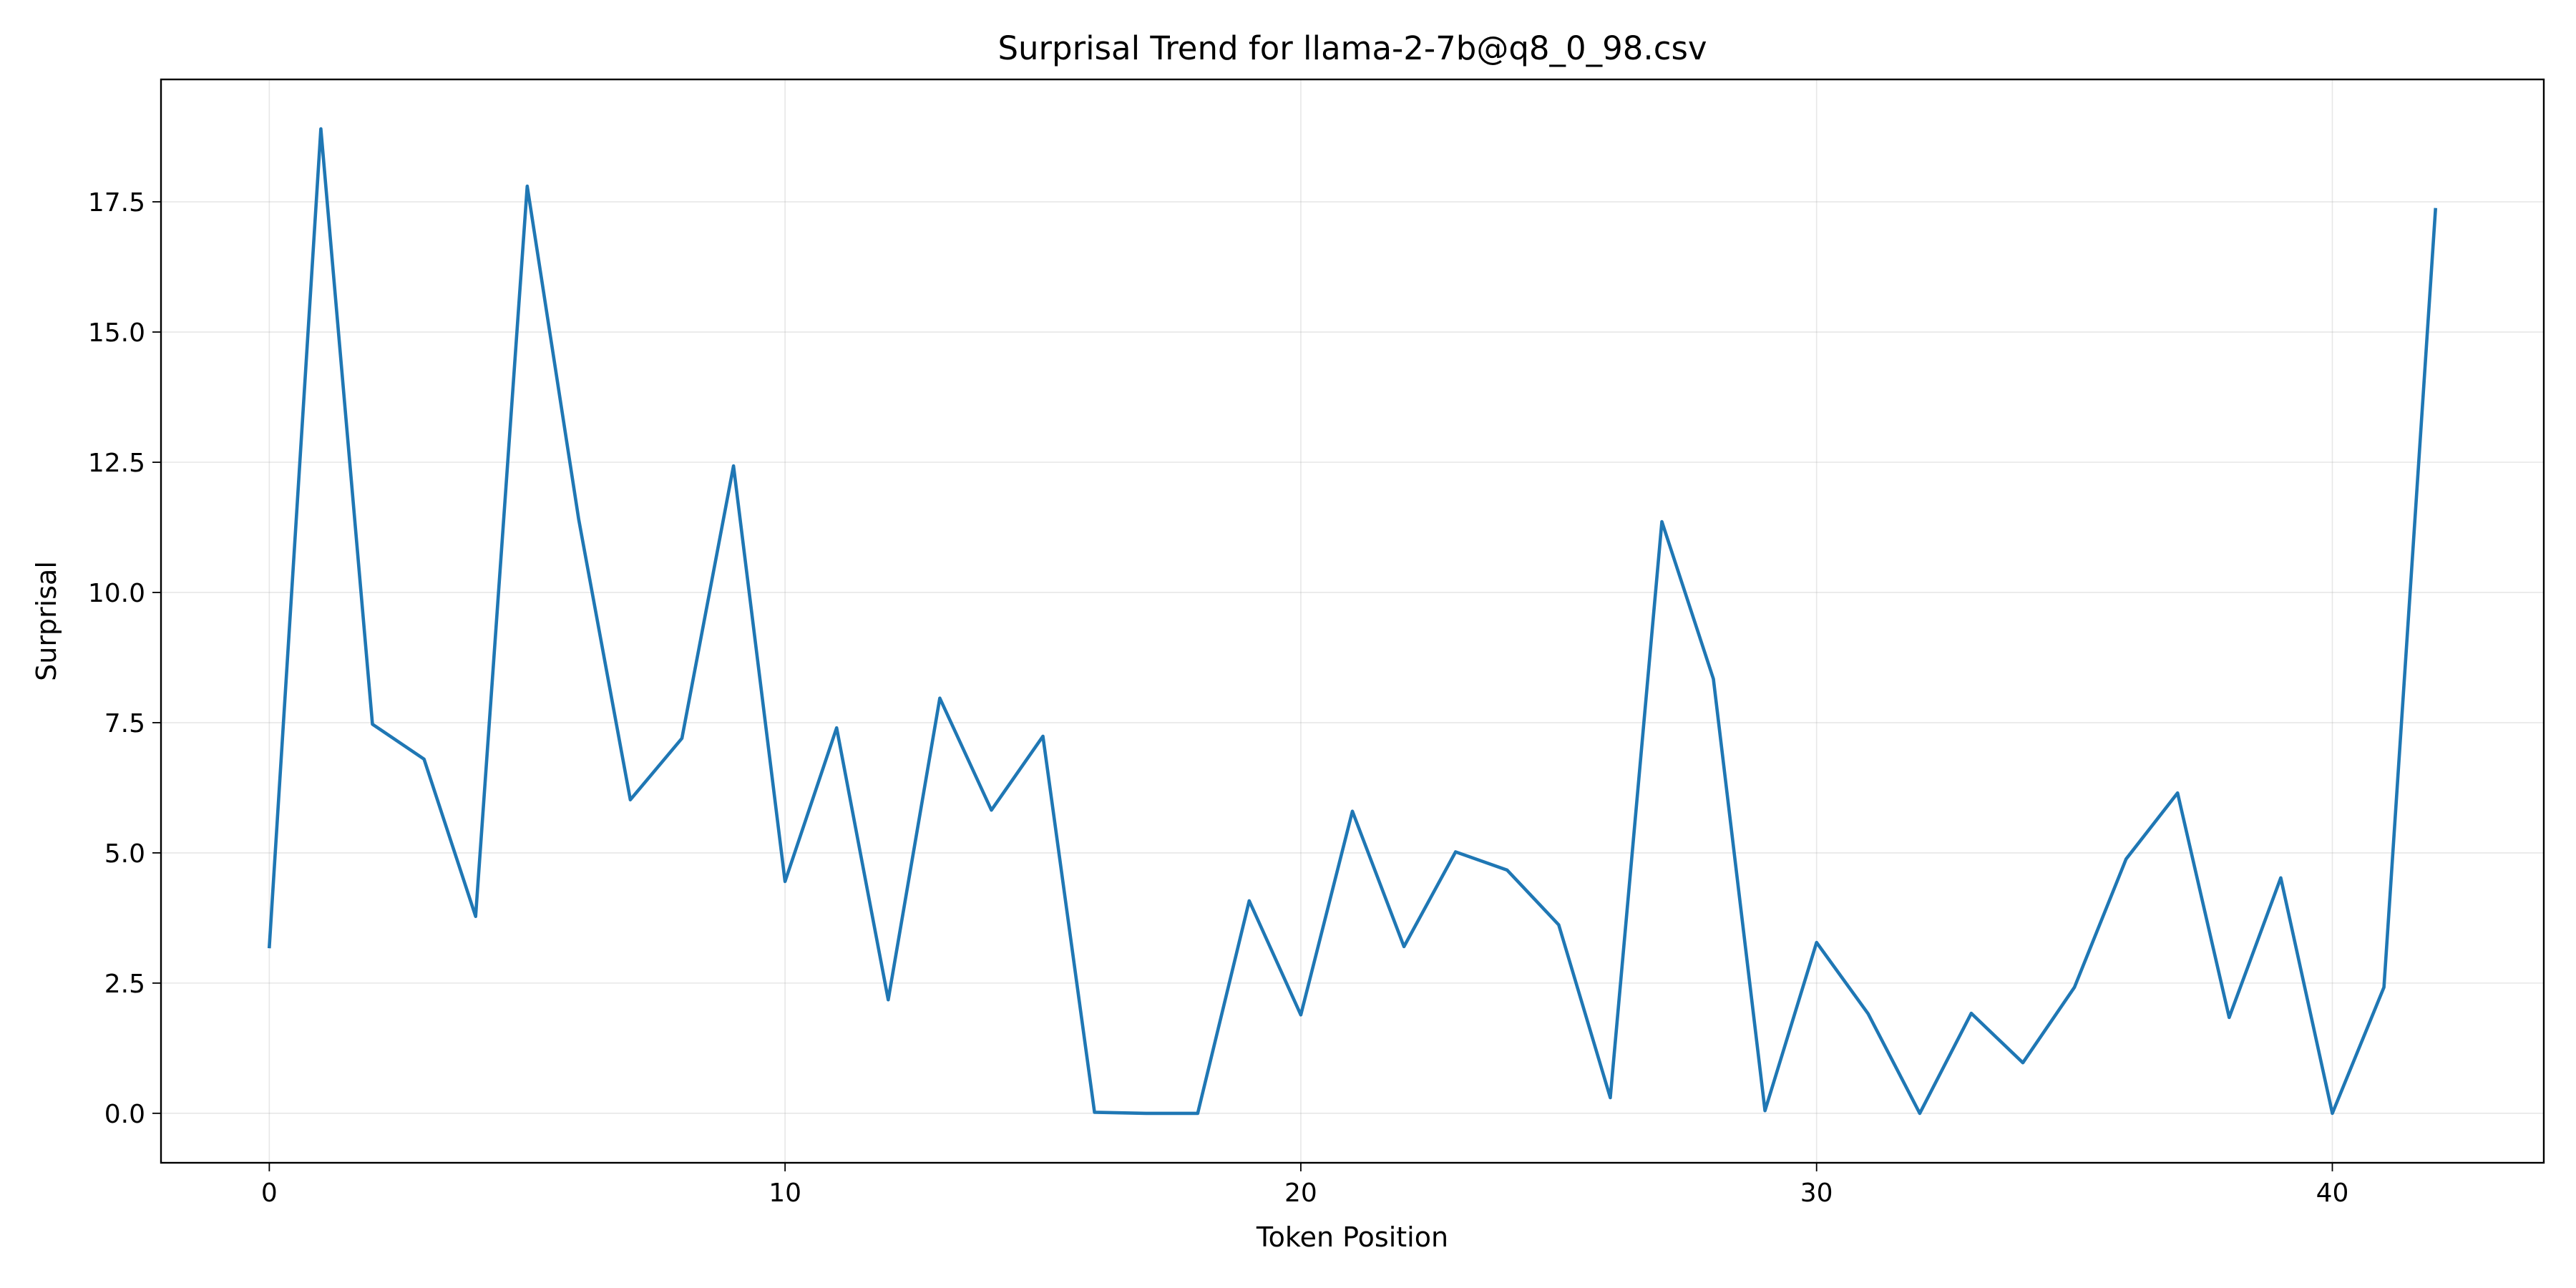 The height and width of the screenshot is (1288, 2576). What do you see at coordinates (1352, 1237) in the screenshot?
I see `x-axis-label: Token Position` at bounding box center [1352, 1237].